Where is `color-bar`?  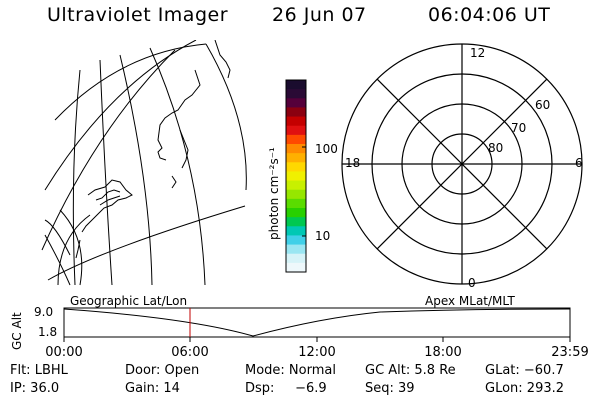
color-bar is located at coordinates (296, 176).